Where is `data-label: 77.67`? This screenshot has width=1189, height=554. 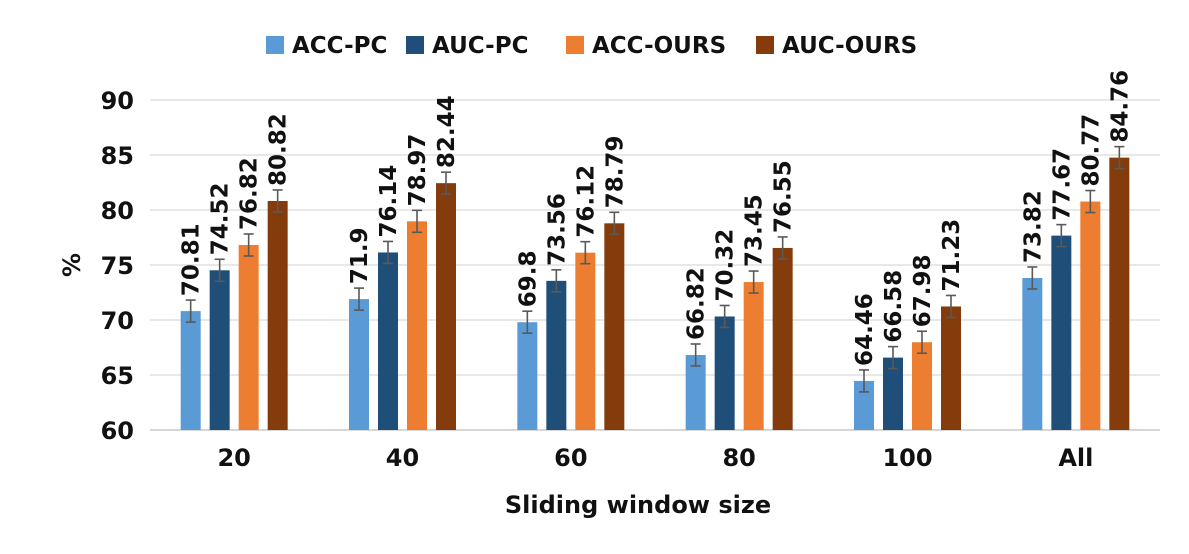 data-label: 77.67 is located at coordinates (1062, 184).